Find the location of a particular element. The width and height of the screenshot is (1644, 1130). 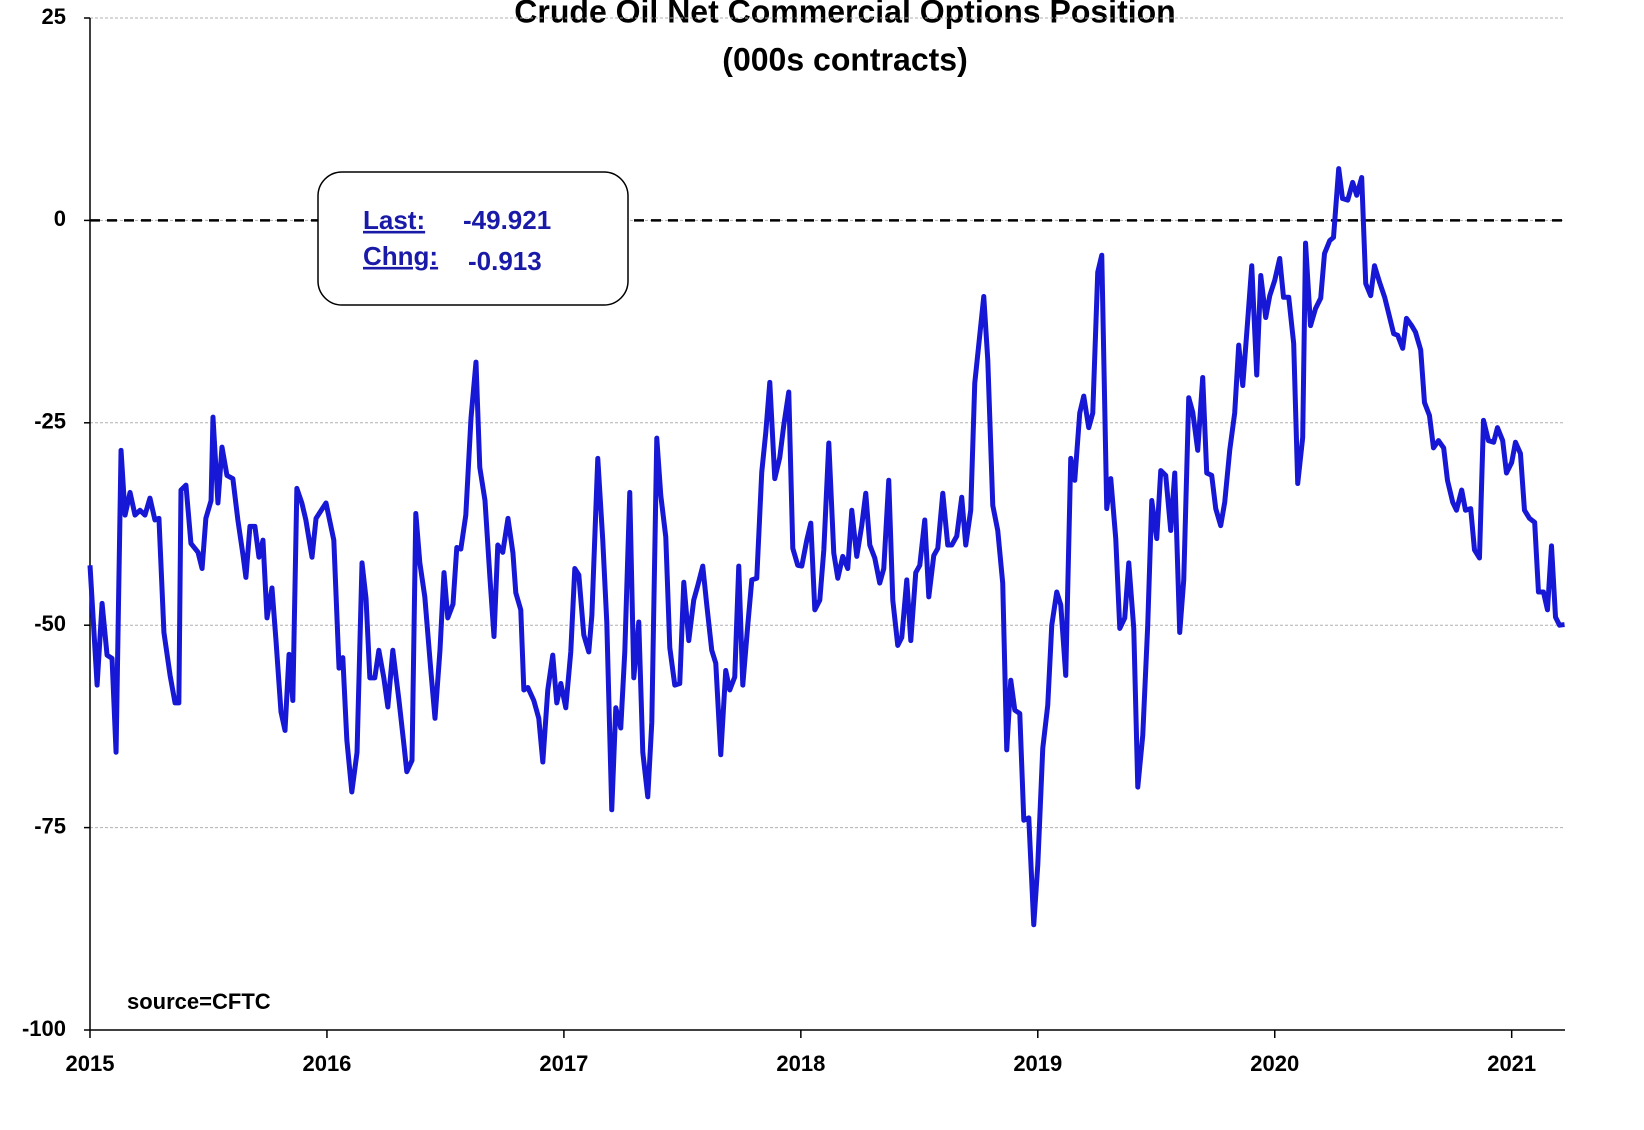

source-note: source=CFTC is located at coordinates (199, 1001).